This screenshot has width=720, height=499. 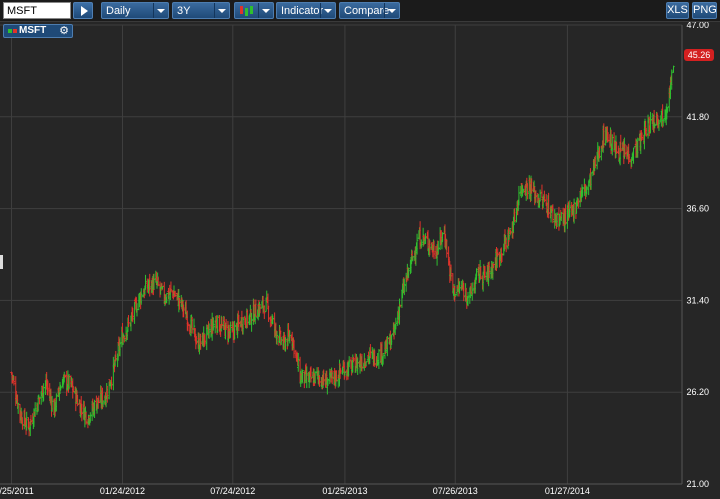 What do you see at coordinates (697, 117) in the screenshot?
I see `y-tick-label: 41.80` at bounding box center [697, 117].